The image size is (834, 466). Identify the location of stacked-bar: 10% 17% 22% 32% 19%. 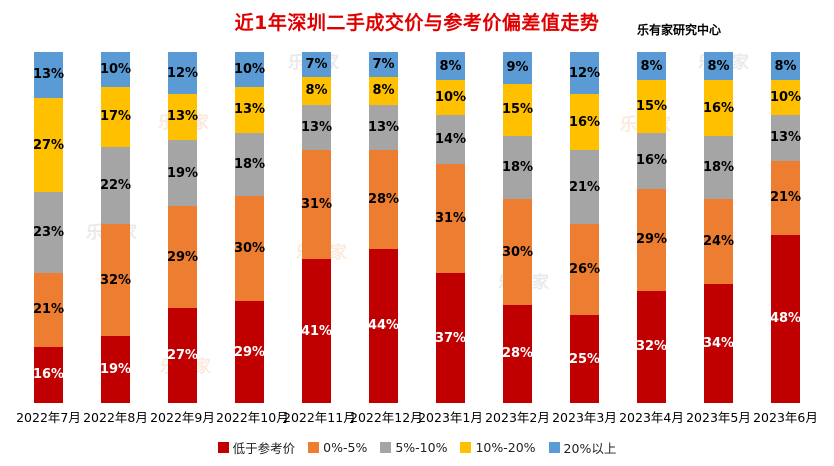
(115, 227).